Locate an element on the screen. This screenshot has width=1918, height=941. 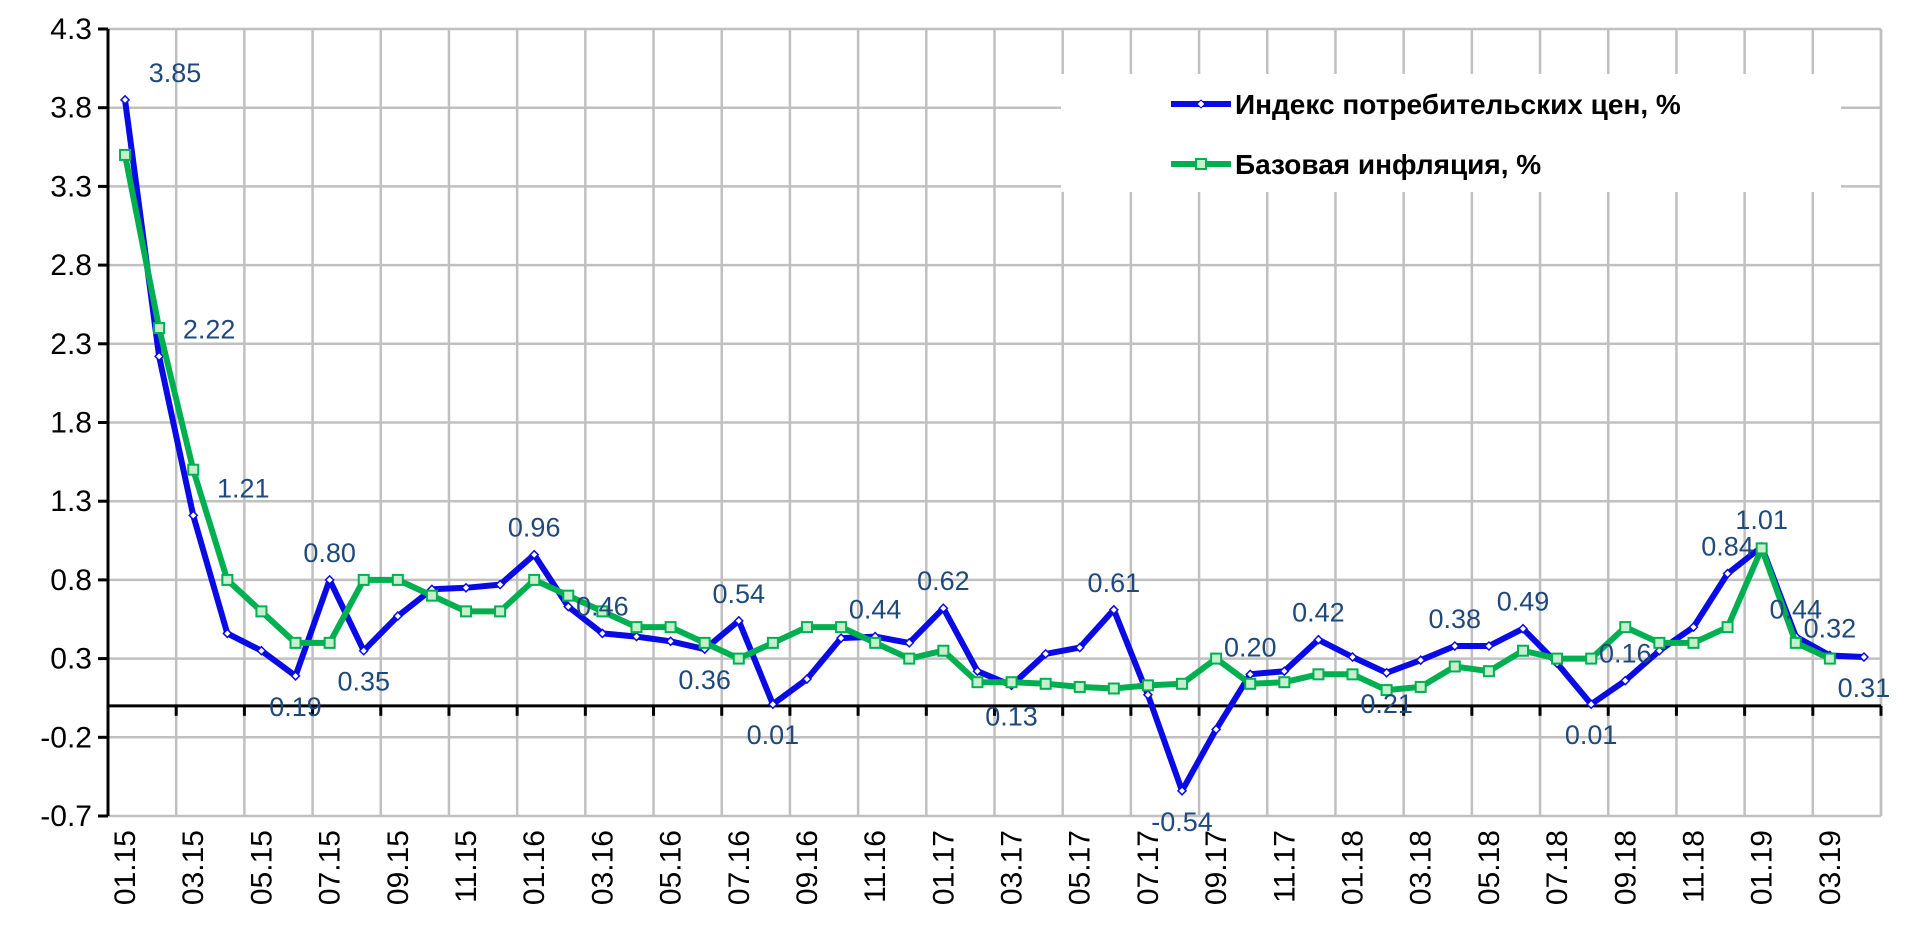
y-tick-label: 4.3 is located at coordinates (71, 29).